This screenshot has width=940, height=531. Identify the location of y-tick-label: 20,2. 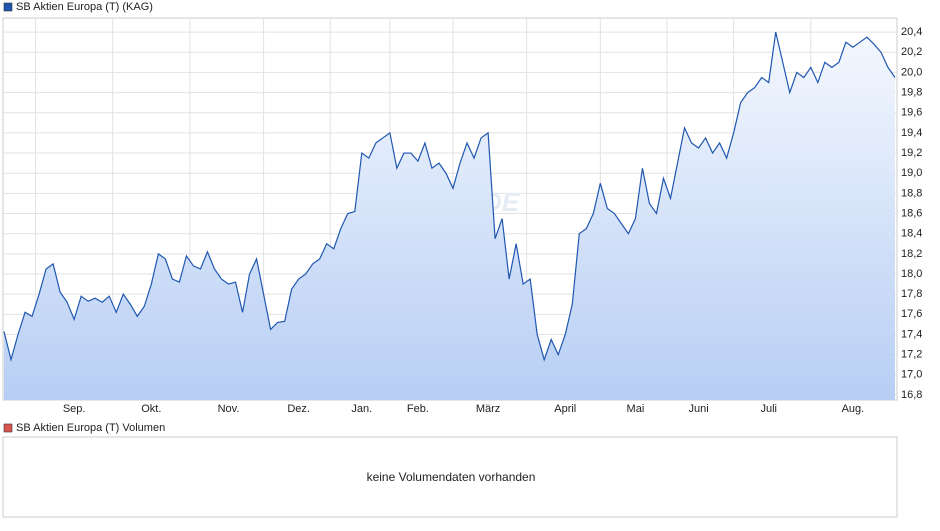
(911, 52).